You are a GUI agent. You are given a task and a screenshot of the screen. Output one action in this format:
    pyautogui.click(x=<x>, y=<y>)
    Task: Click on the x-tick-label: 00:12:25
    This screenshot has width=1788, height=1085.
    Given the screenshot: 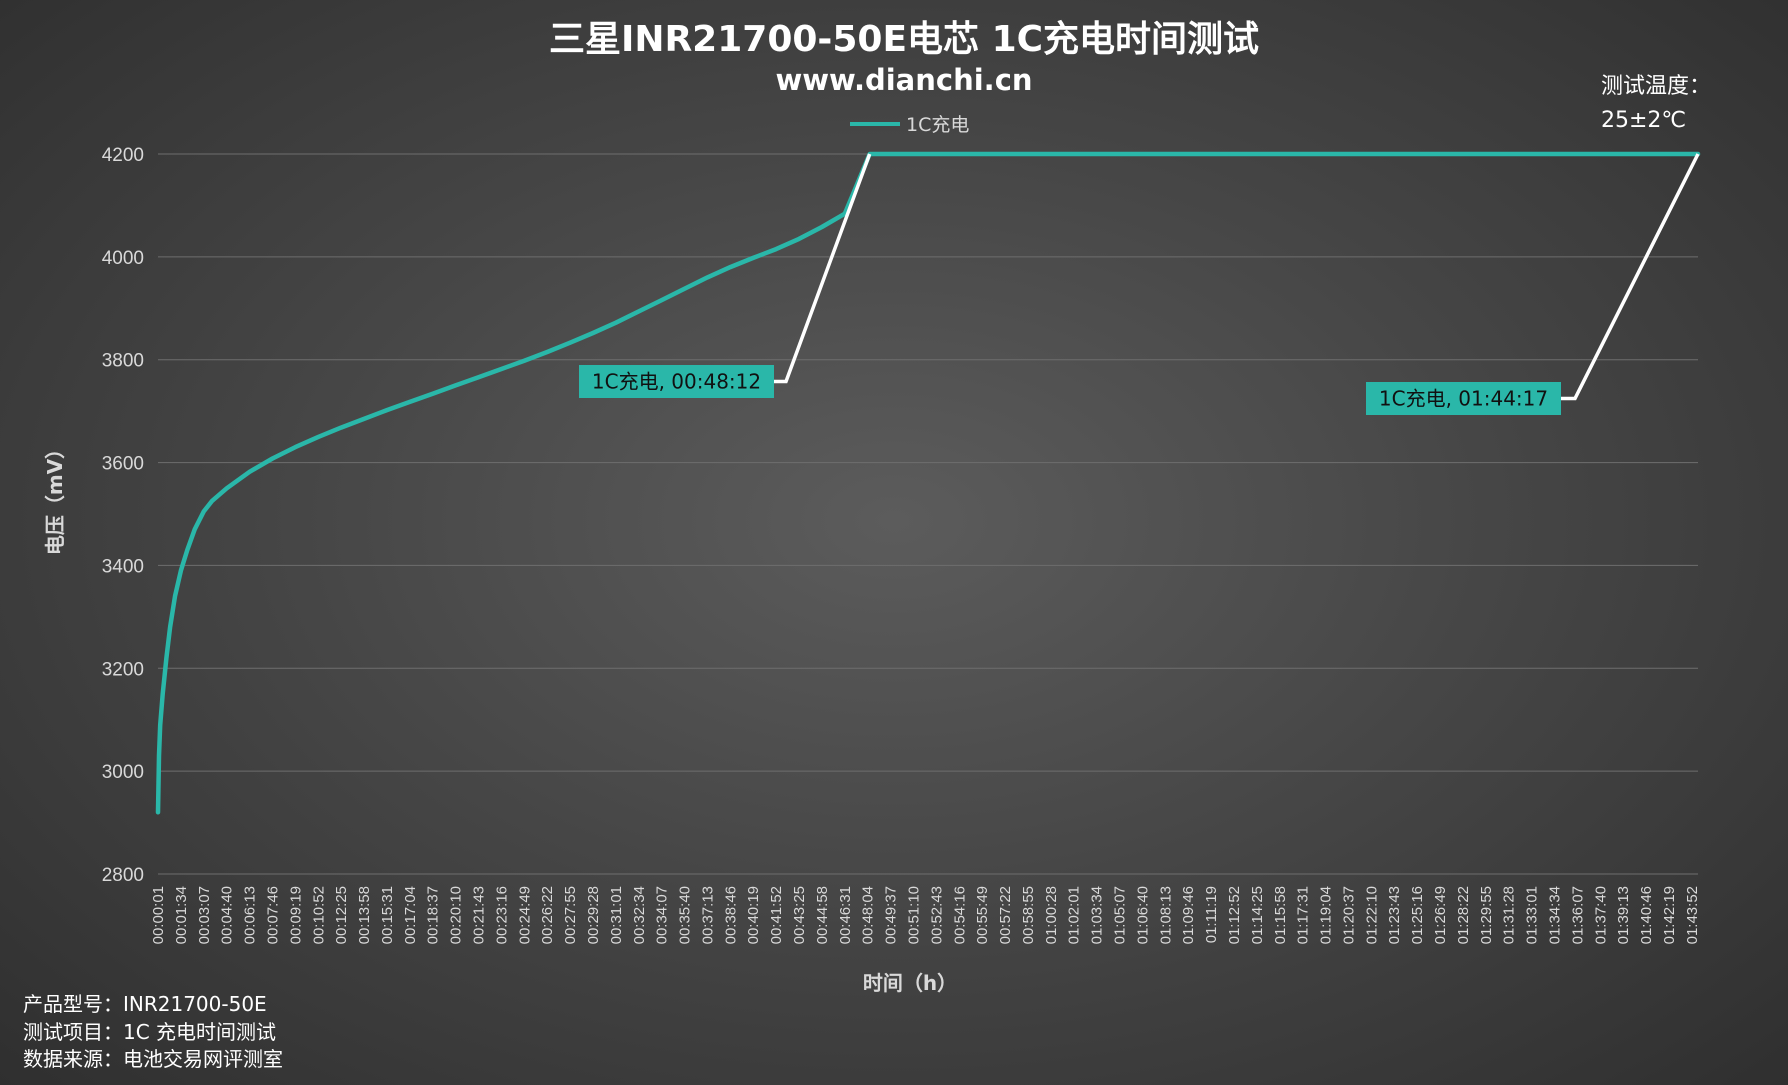 What is the action you would take?
    pyautogui.click(x=341, y=915)
    